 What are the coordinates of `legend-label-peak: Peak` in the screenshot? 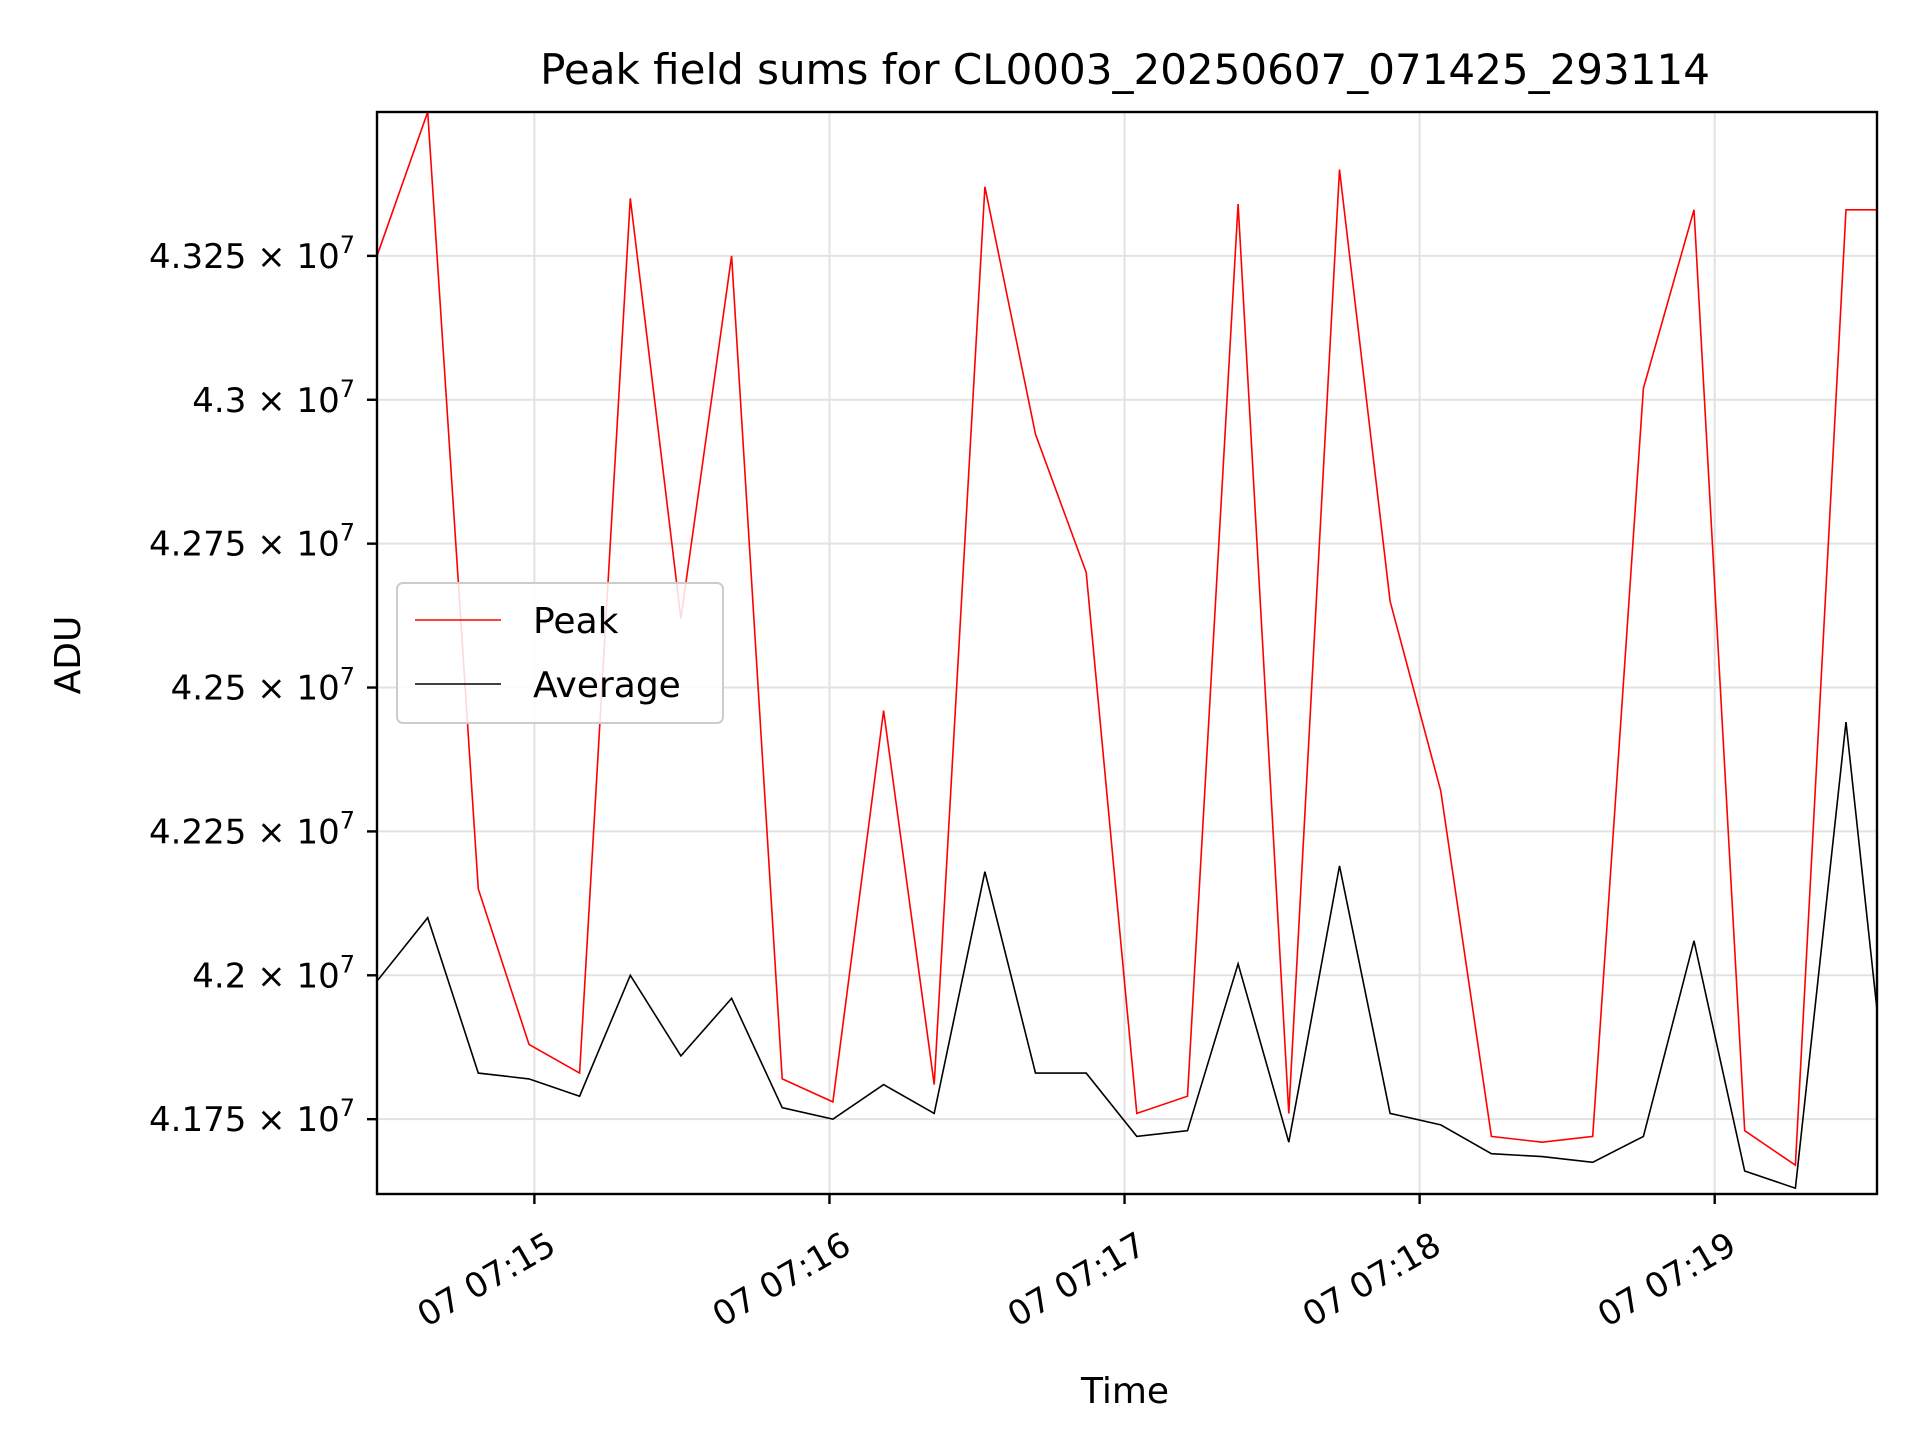 It's located at (576, 621).